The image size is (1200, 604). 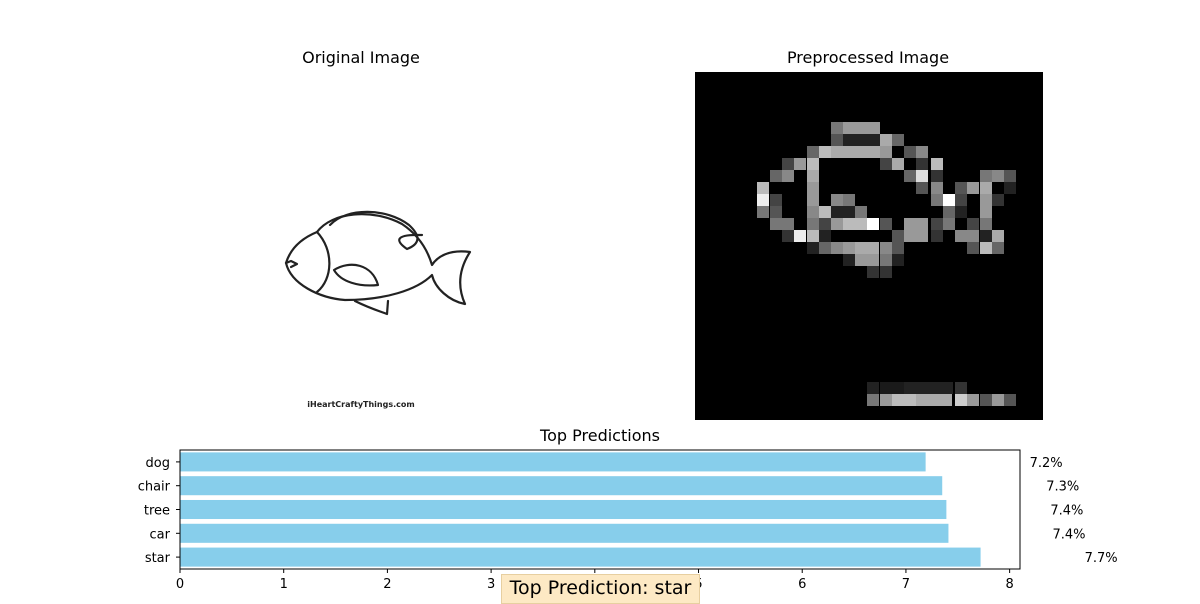 What do you see at coordinates (906, 584) in the screenshot?
I see `x-tick-label-7: 7` at bounding box center [906, 584].